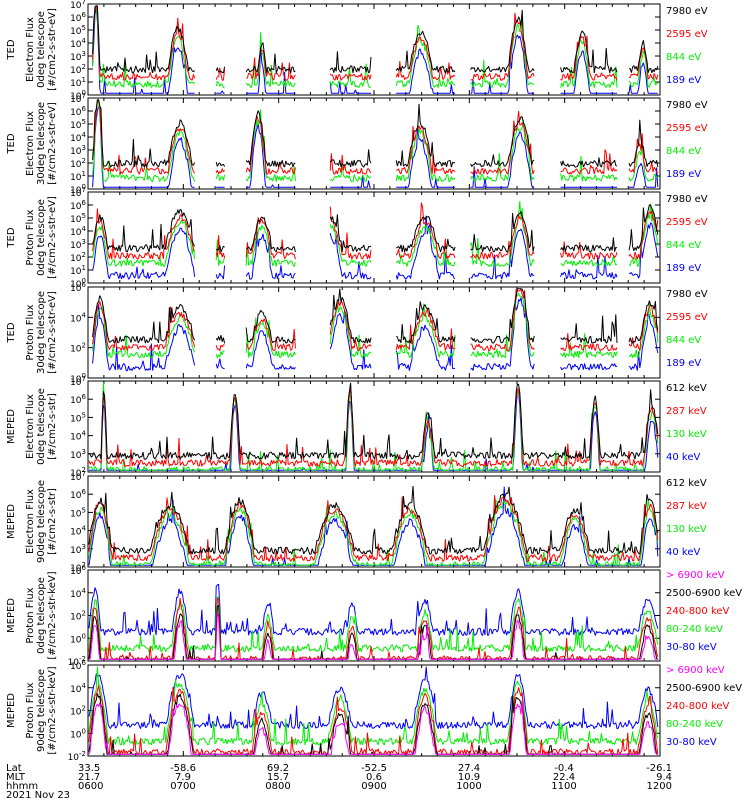 The height and width of the screenshot is (800, 750). What do you see at coordinates (41, 143) in the screenshot?
I see `y-axis-label-line: 30deg telescope` at bounding box center [41, 143].